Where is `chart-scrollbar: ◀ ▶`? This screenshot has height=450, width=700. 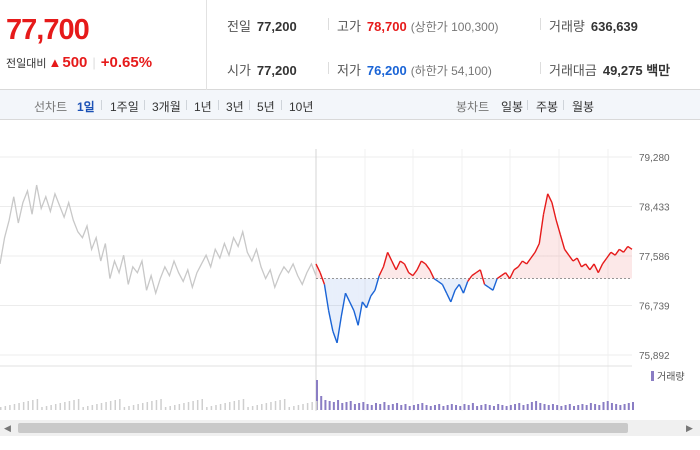
chart-scrollbar: ◀ ▶ is located at coordinates (350, 428).